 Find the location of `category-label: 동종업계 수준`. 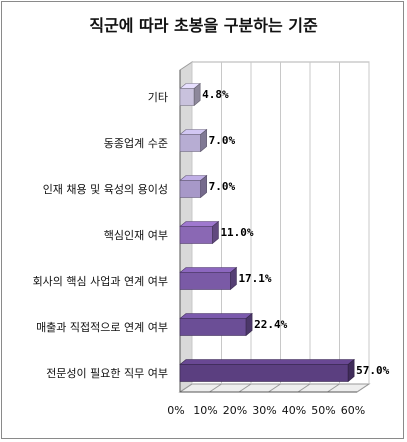

category-label: 동종업계 수준 is located at coordinates (136, 143).